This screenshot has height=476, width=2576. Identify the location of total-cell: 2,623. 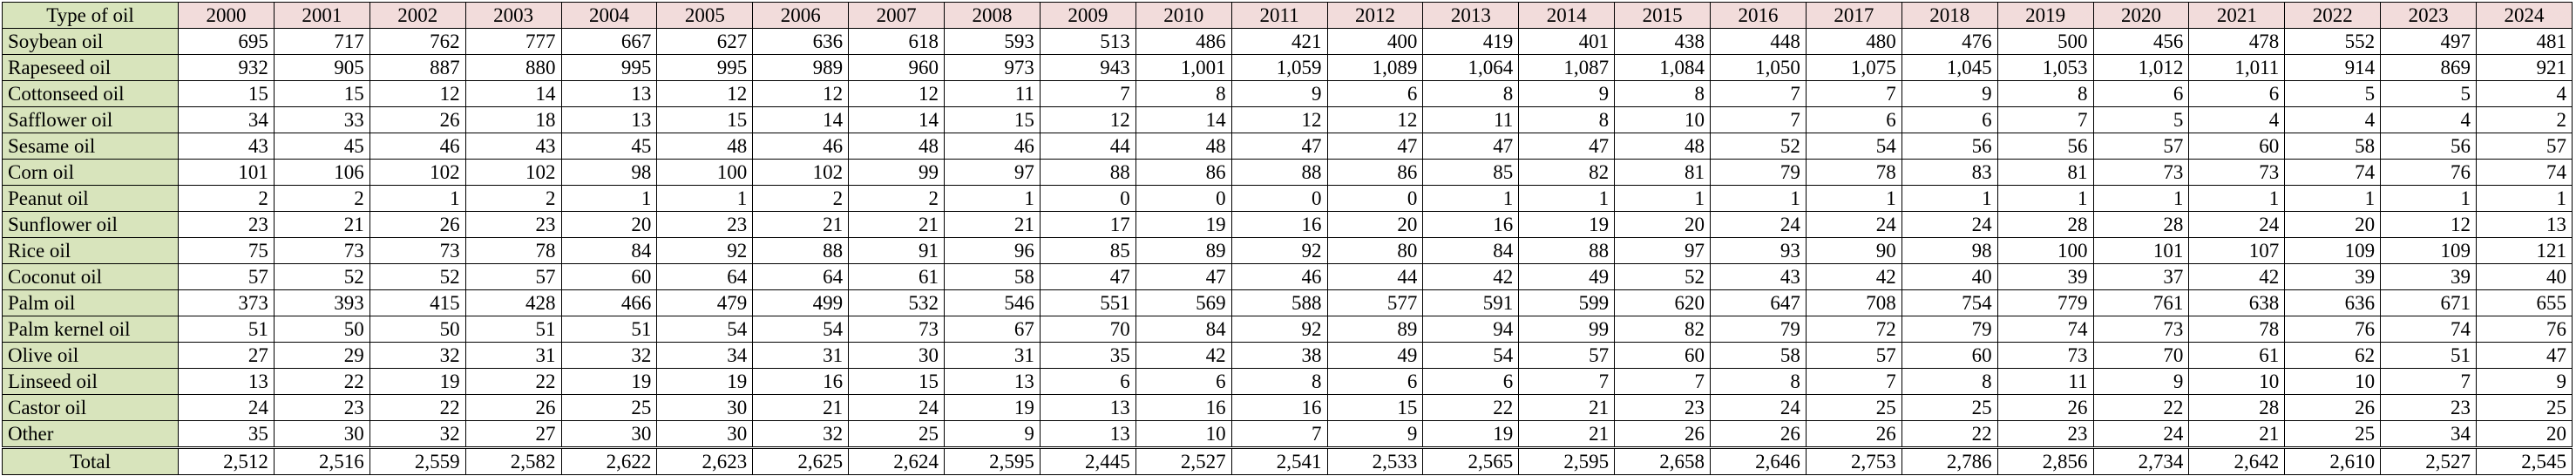
(705, 460).